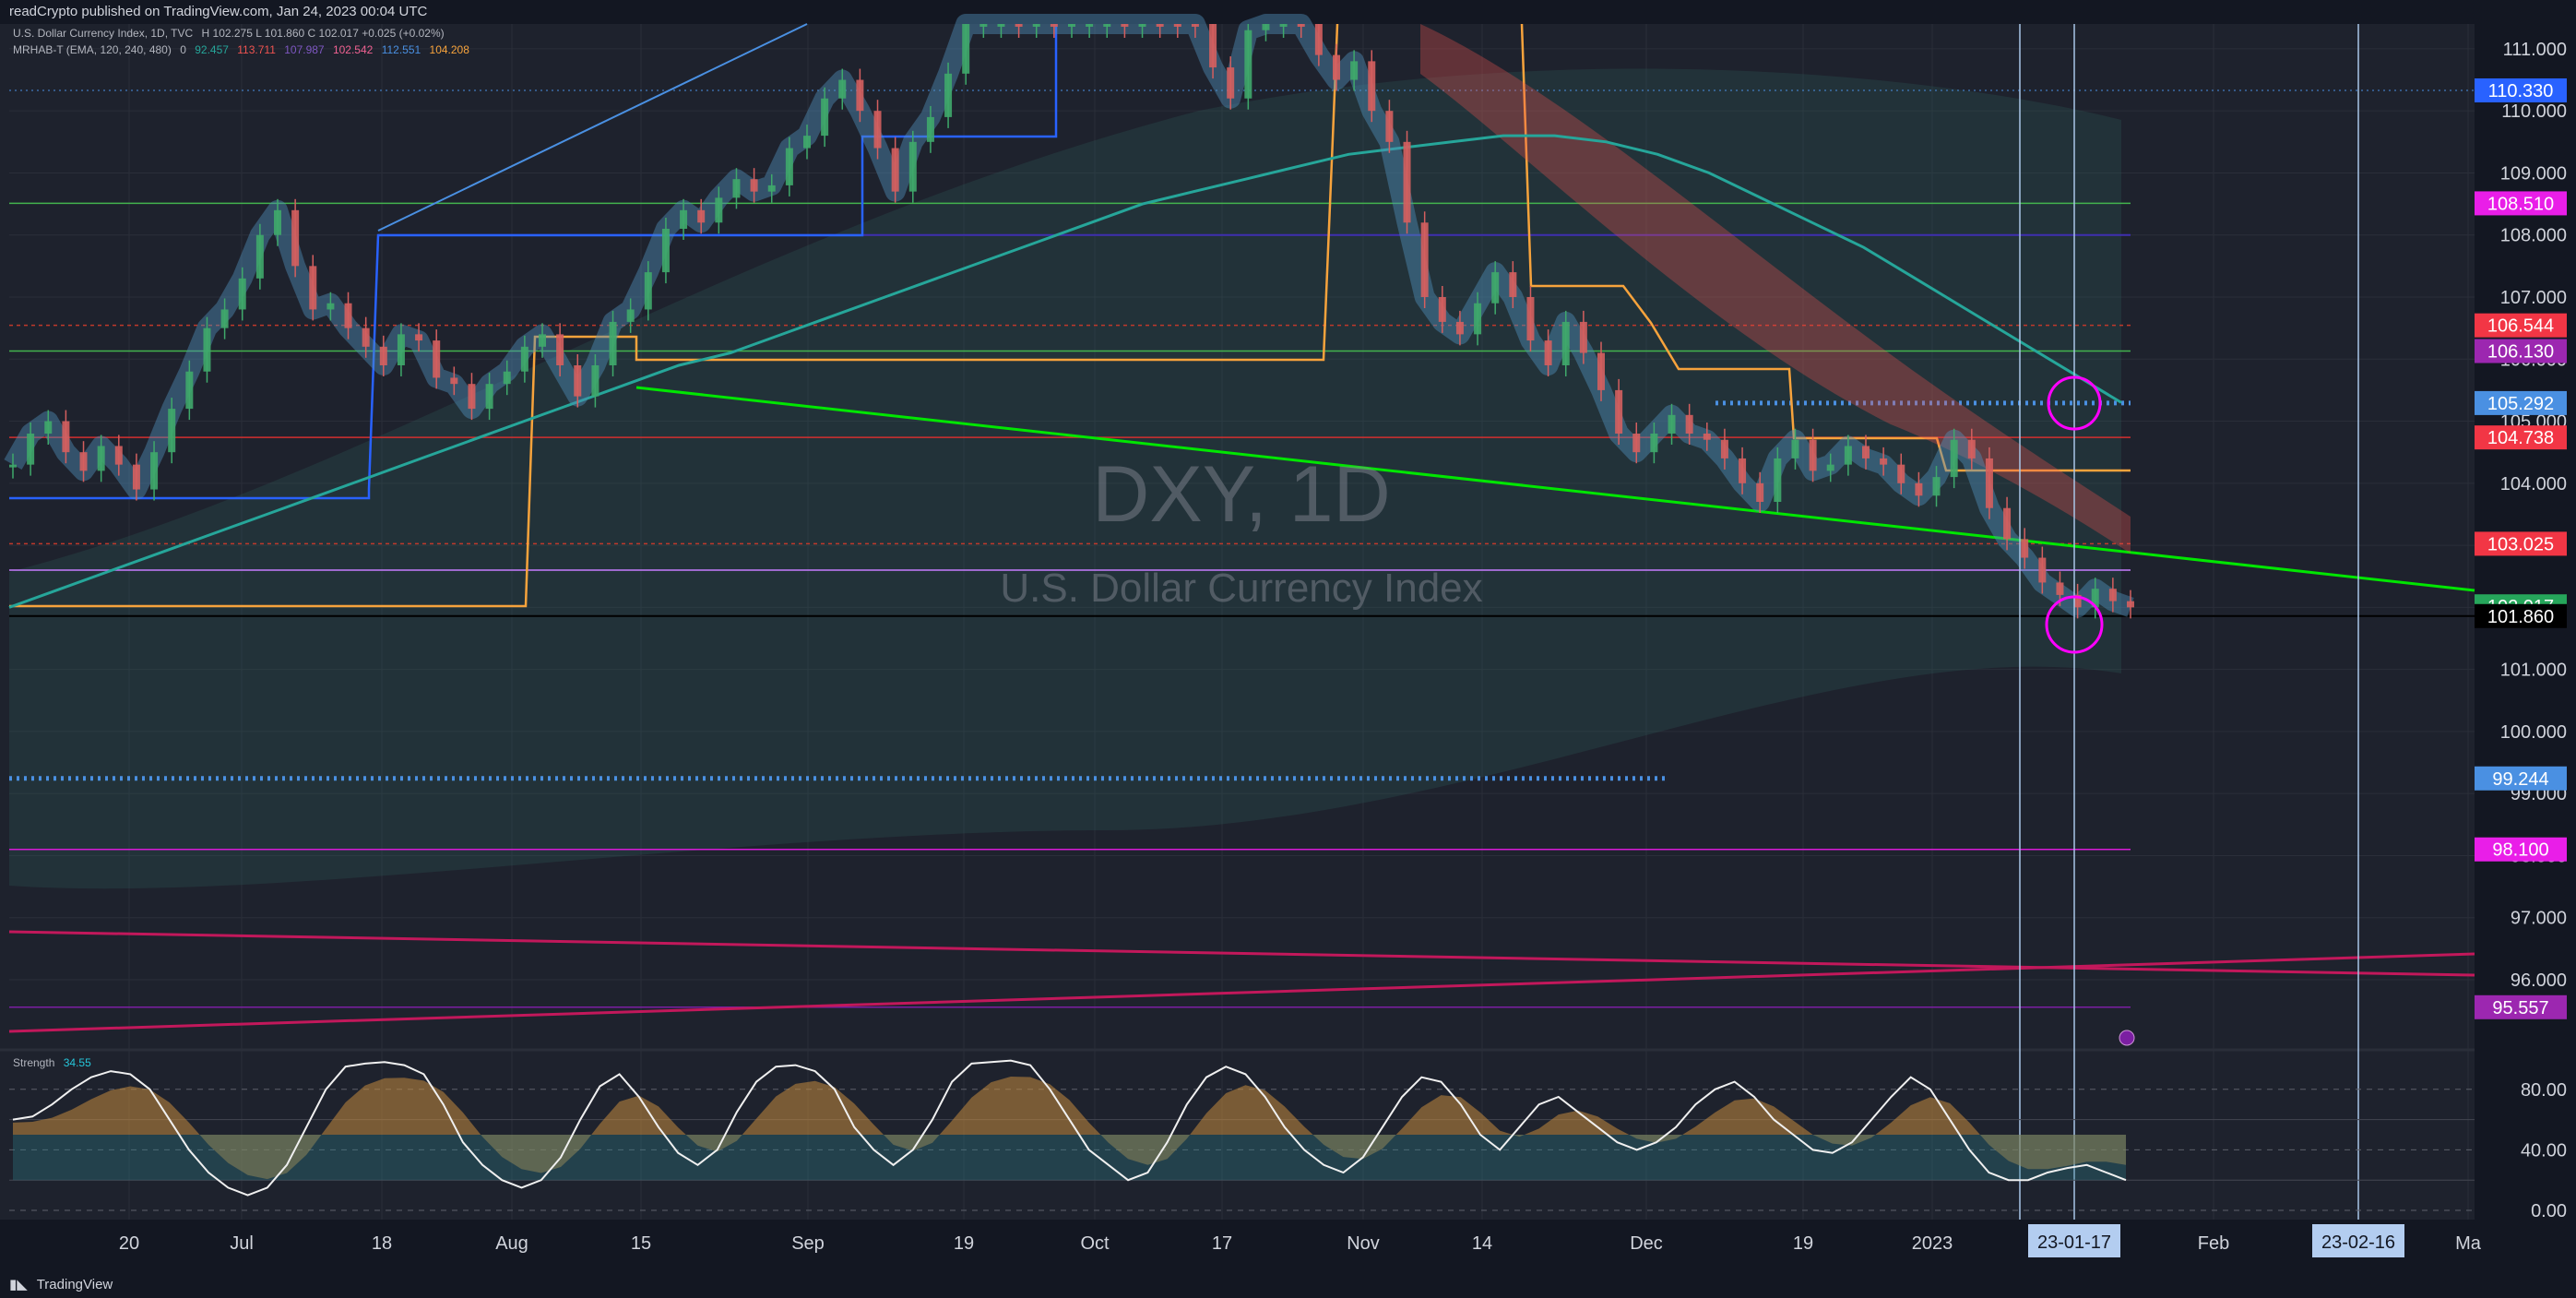 The image size is (2576, 1298). Describe the element at coordinates (2533, 671) in the screenshot. I see `y-tick-label: 101.000` at that location.